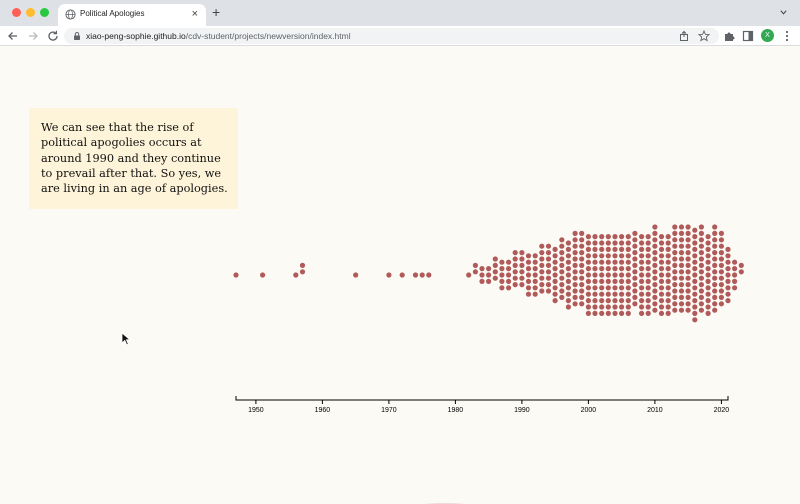 Image resolution: width=800 pixels, height=504 pixels. Describe the element at coordinates (684, 36) in the screenshot. I see `share-icon` at that location.